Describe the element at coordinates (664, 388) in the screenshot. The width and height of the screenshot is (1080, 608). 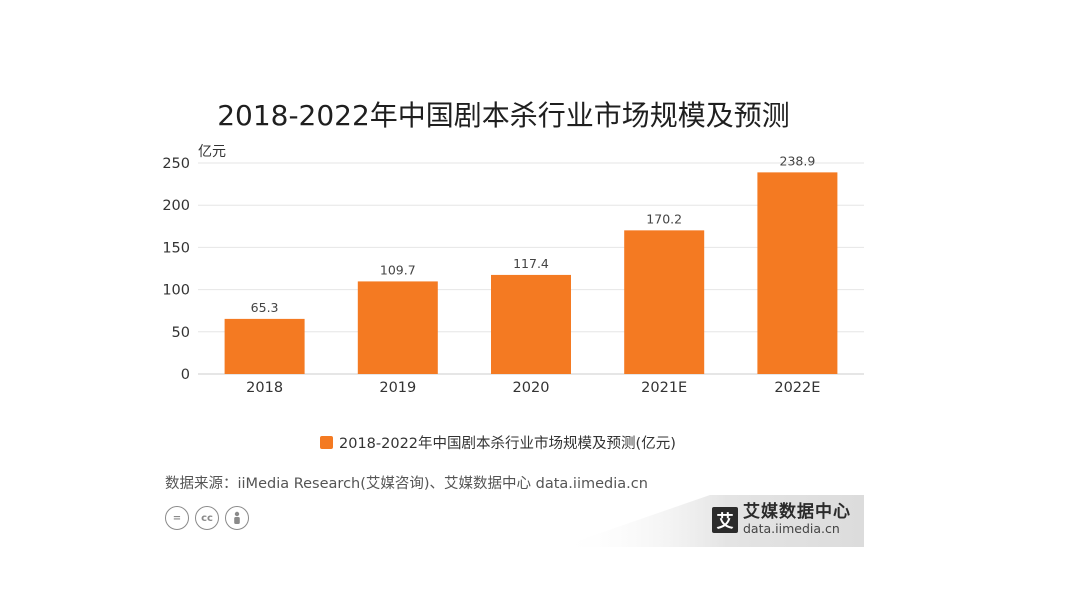
I see `x-tick-label: 2021E` at that location.